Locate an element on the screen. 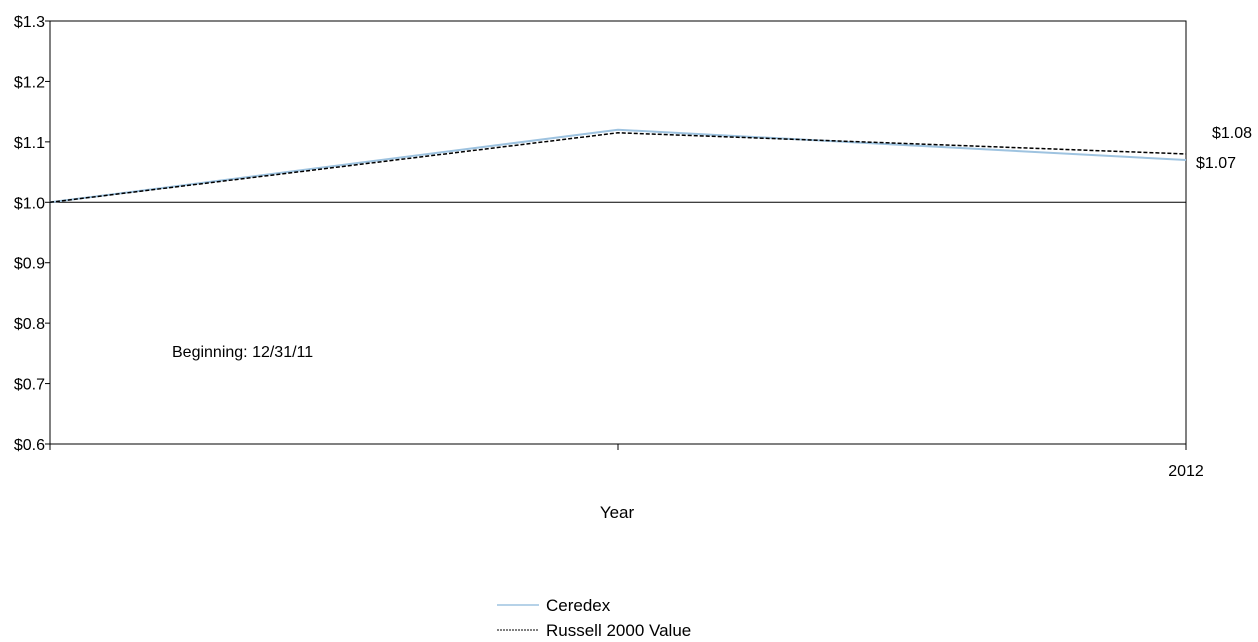 The image size is (1258, 642). series-line-russell-2000-value is located at coordinates (618, 168).